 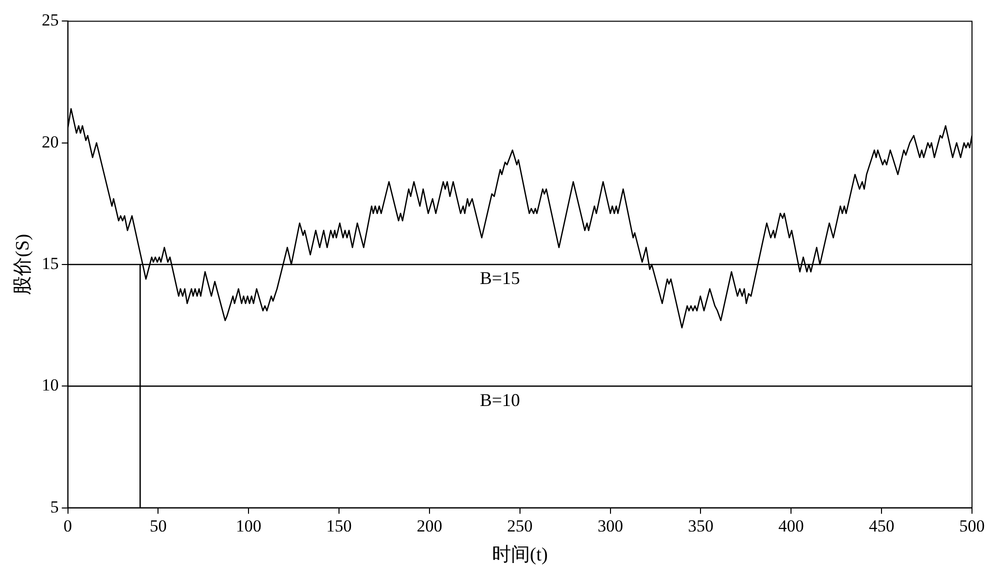 What do you see at coordinates (500, 278) in the screenshot?
I see `ref-line-label: B=15` at bounding box center [500, 278].